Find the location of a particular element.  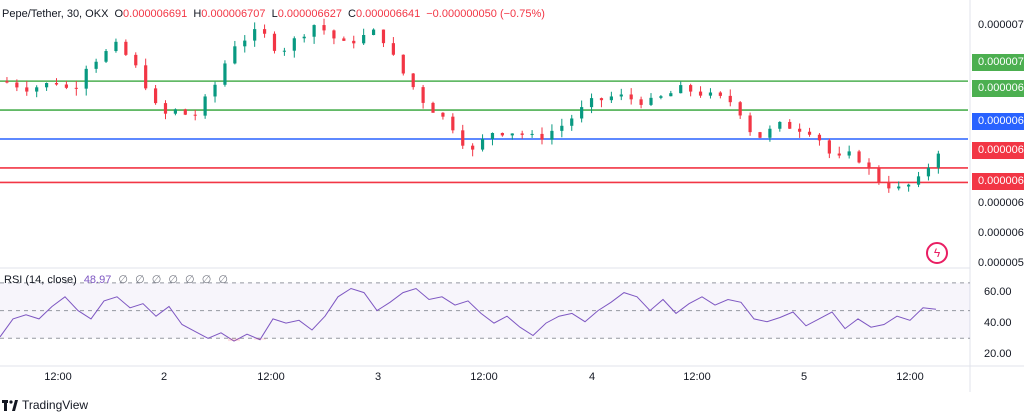

symbol-label: Pepe/Tether, 30, OKX is located at coordinates (55, 14).